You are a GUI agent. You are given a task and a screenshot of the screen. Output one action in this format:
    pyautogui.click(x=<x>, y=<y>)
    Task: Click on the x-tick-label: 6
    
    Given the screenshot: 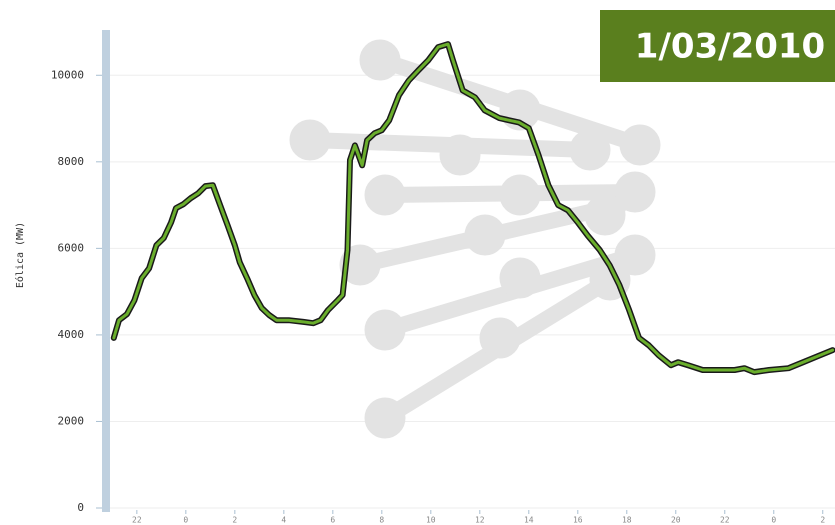 What is the action you would take?
    pyautogui.click(x=332, y=520)
    